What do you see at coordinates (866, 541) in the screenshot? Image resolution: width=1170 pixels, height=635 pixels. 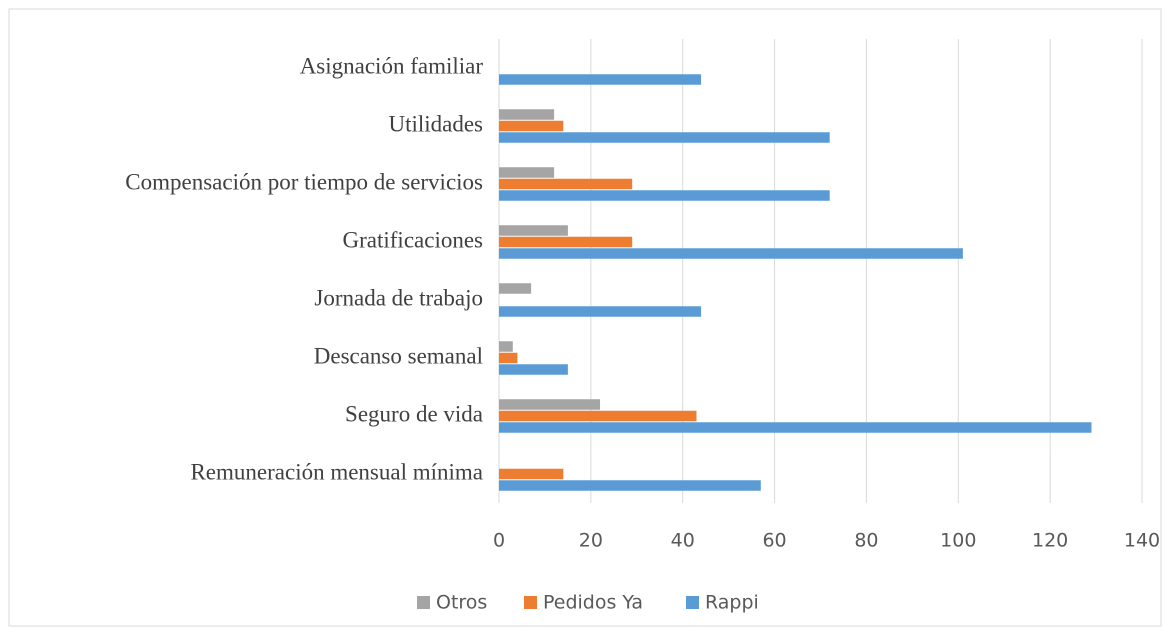 I see `x-tick-label: 80` at bounding box center [866, 541].